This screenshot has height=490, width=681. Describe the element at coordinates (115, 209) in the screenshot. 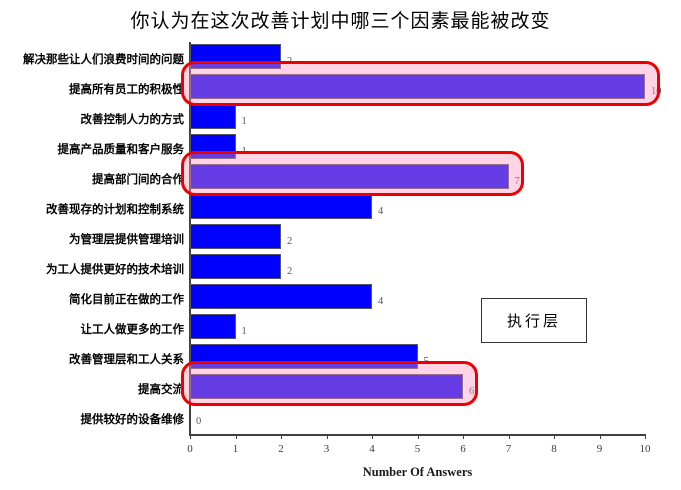

I see `category-label: 改善现存的计划和控制系统` at that location.